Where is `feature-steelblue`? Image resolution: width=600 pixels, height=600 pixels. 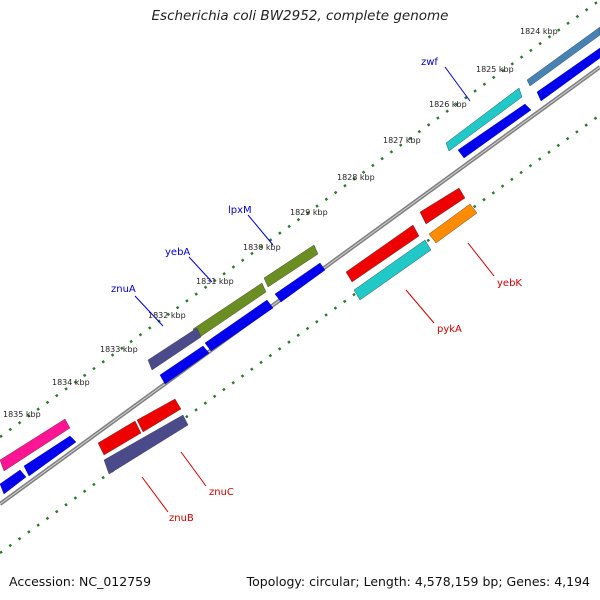 feature-steelblue is located at coordinates (563, 56).